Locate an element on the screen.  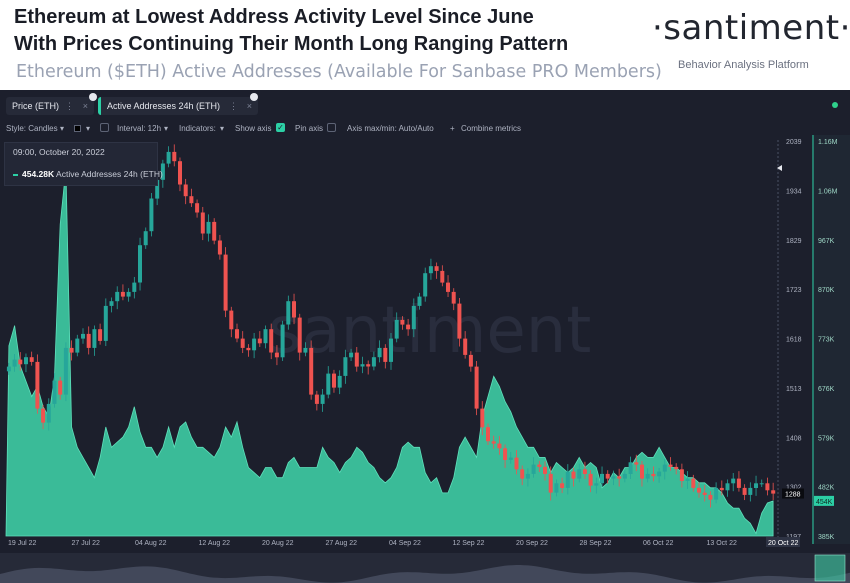
date-tick-label: 19 Jul 22 is located at coordinates (22, 543).